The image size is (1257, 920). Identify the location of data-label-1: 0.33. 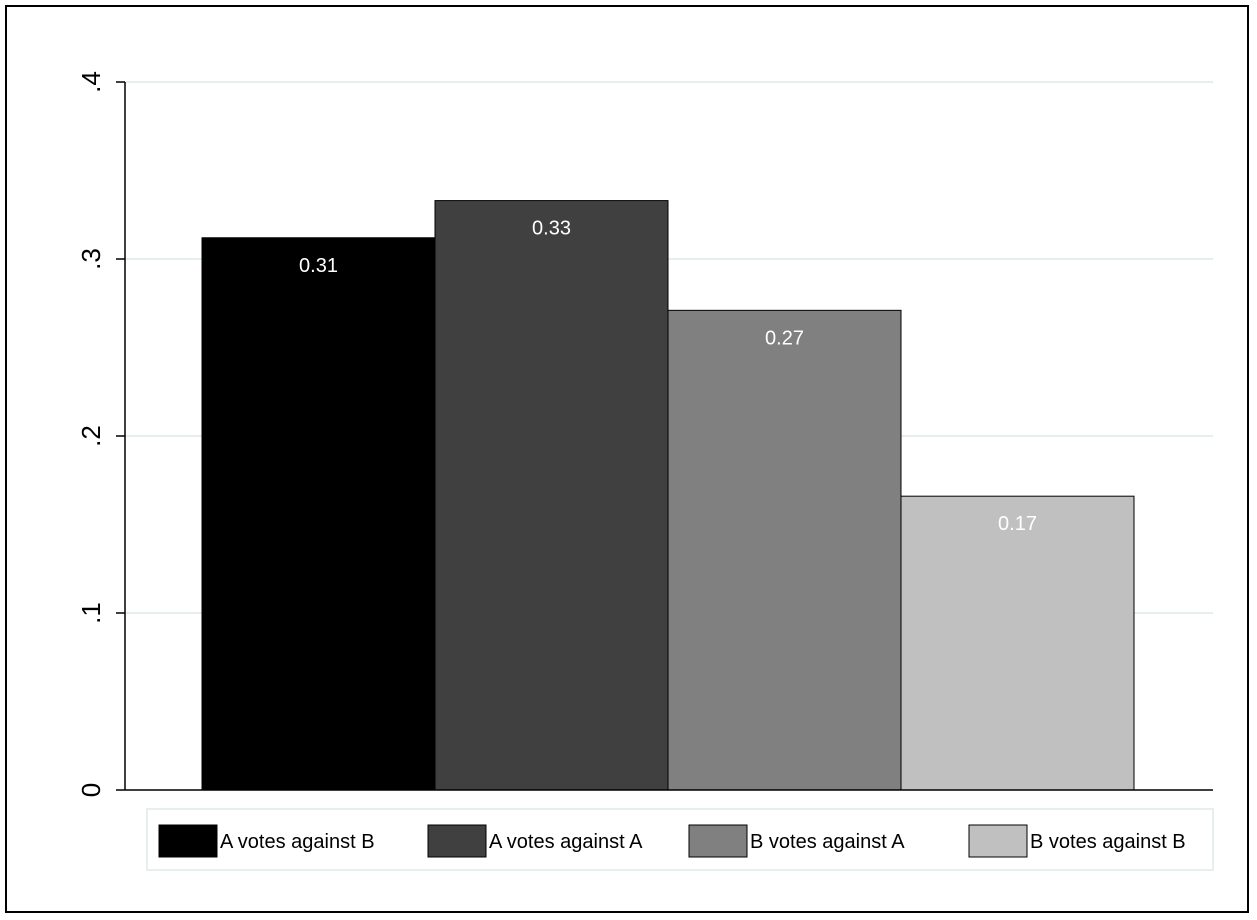
(551, 229).